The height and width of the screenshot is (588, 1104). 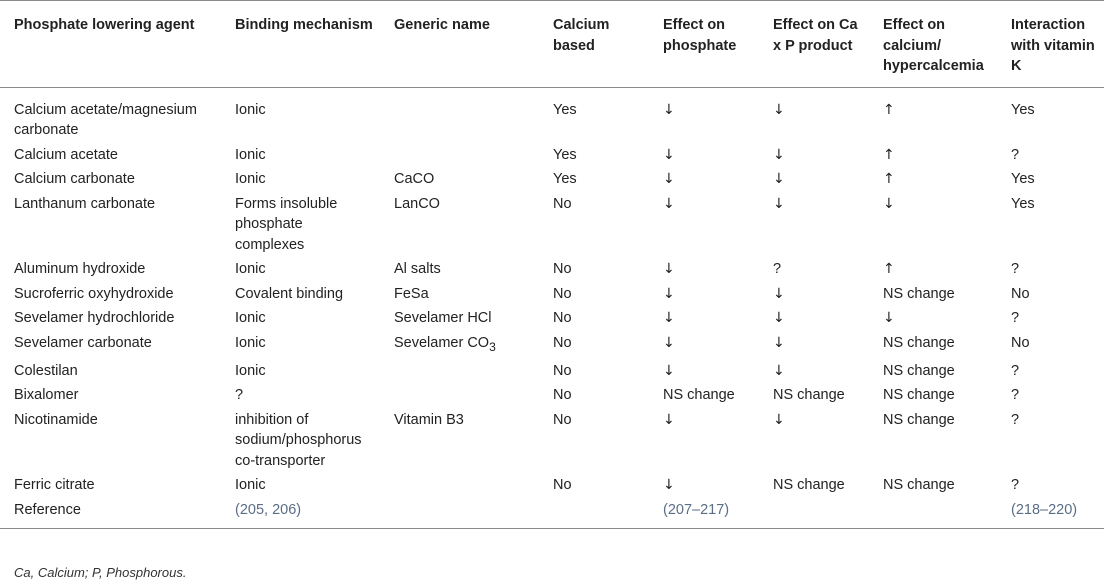 I want to click on cell-agent-text: Lanthanum carbonate, so click(x=85, y=203).